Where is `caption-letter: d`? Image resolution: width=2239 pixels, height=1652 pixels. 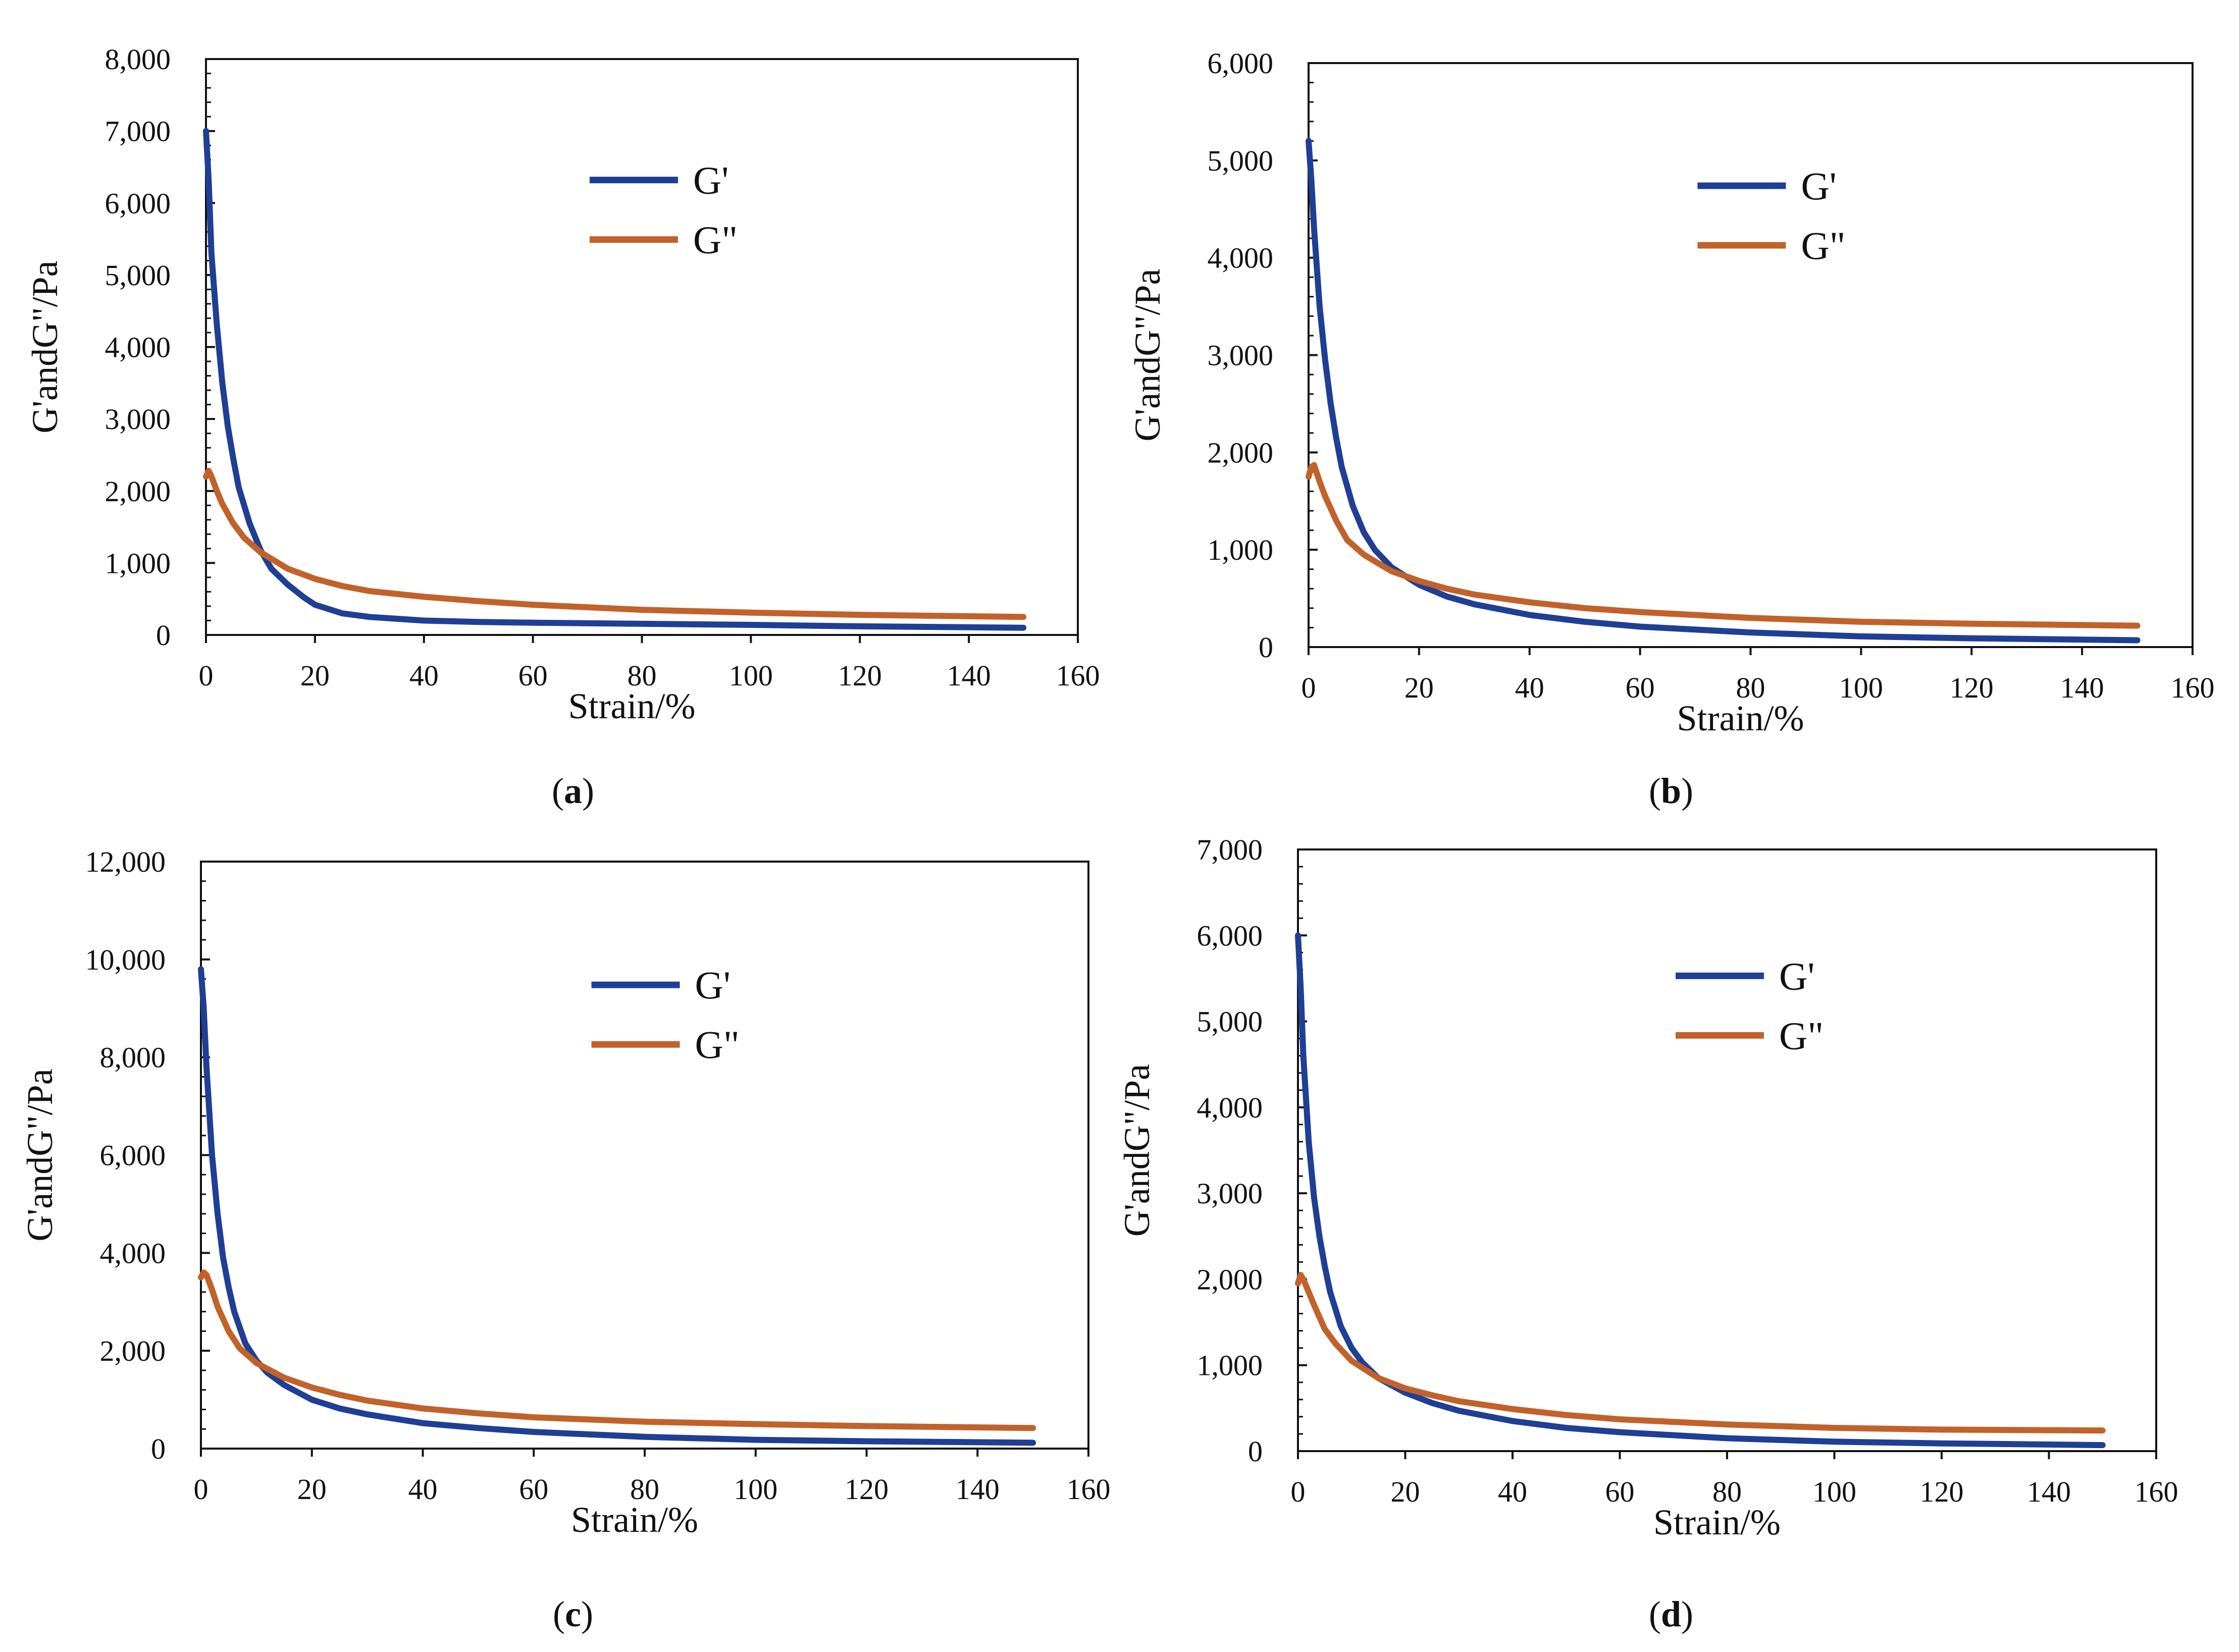 caption-letter: d is located at coordinates (1671, 1614).